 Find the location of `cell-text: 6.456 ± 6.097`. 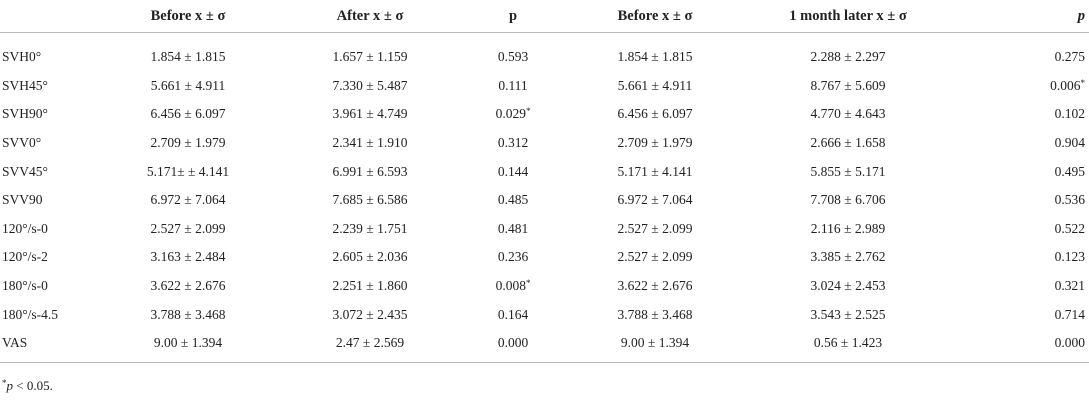

cell-text: 6.456 ± 6.097 is located at coordinates (655, 114).